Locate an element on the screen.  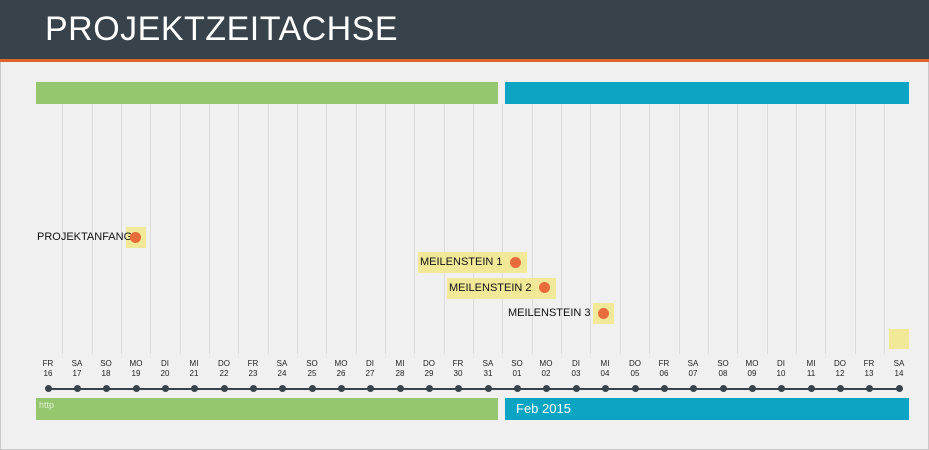
month-bar-january-top is located at coordinates (267, 93).